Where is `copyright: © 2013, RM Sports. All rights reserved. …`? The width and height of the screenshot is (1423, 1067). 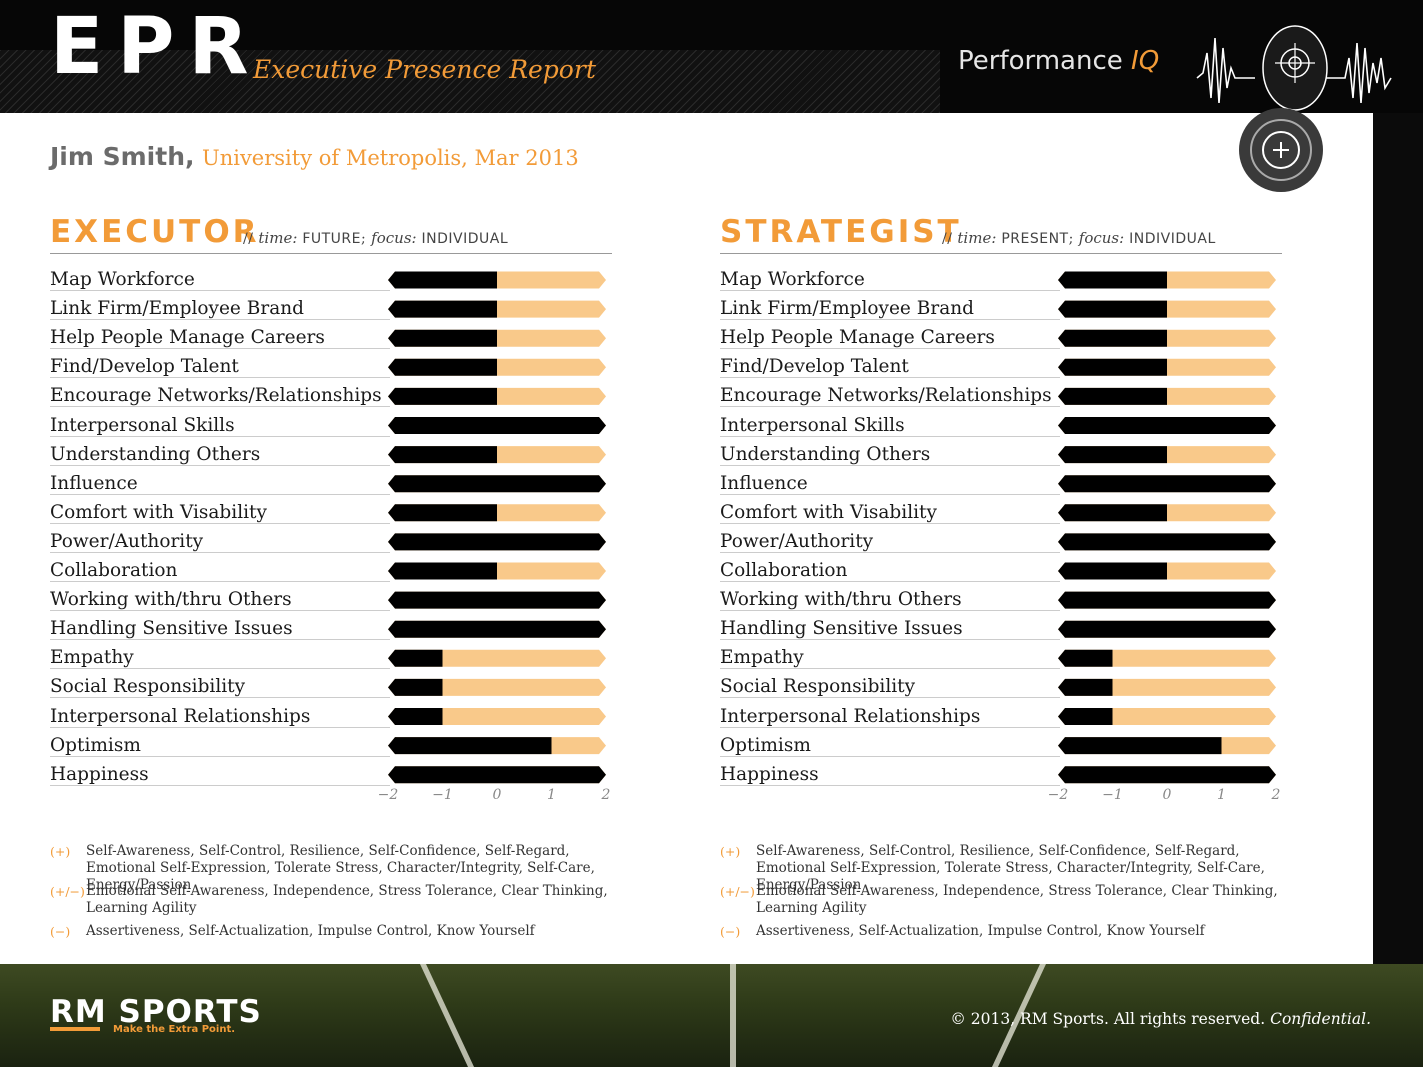
copyright: © 2013, RM Sports. All rights reserved. … is located at coordinates (1160, 1019).